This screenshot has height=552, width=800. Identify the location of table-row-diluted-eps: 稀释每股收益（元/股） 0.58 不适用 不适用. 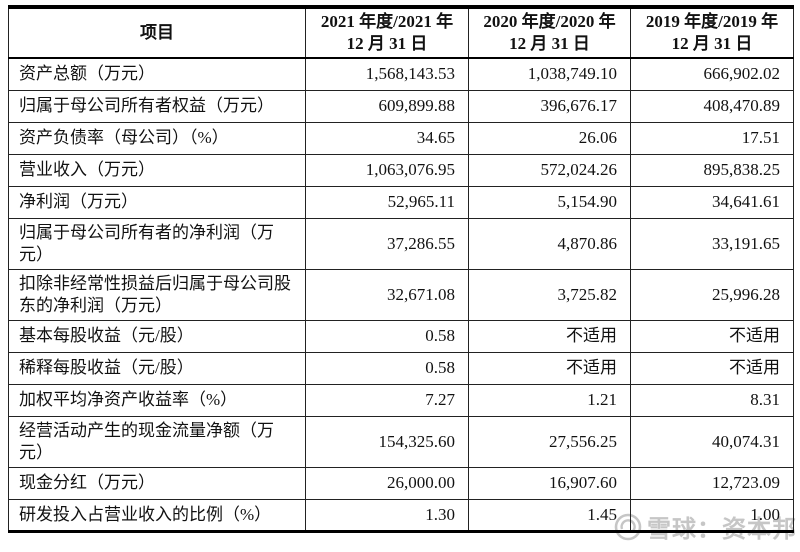
(401, 368).